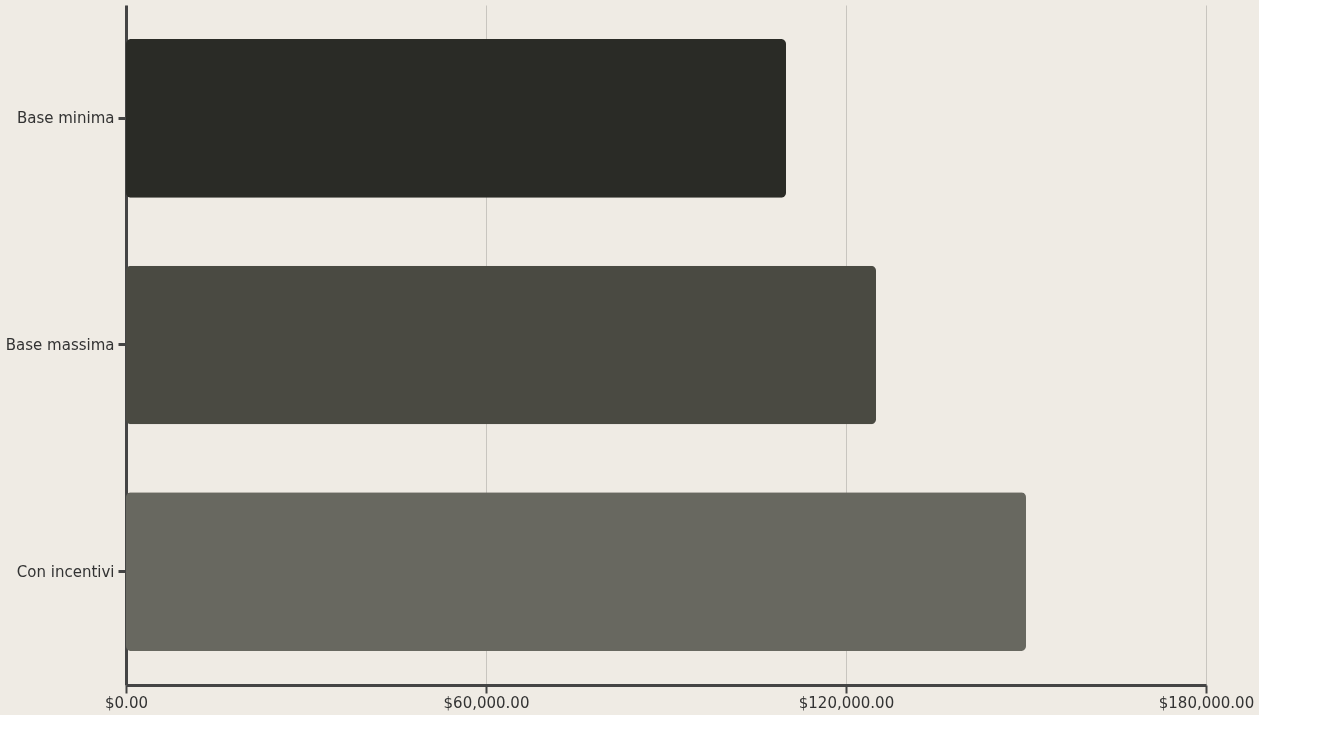  Describe the element at coordinates (65, 571) in the screenshot. I see `y-tick-label: Con incentivi` at that location.